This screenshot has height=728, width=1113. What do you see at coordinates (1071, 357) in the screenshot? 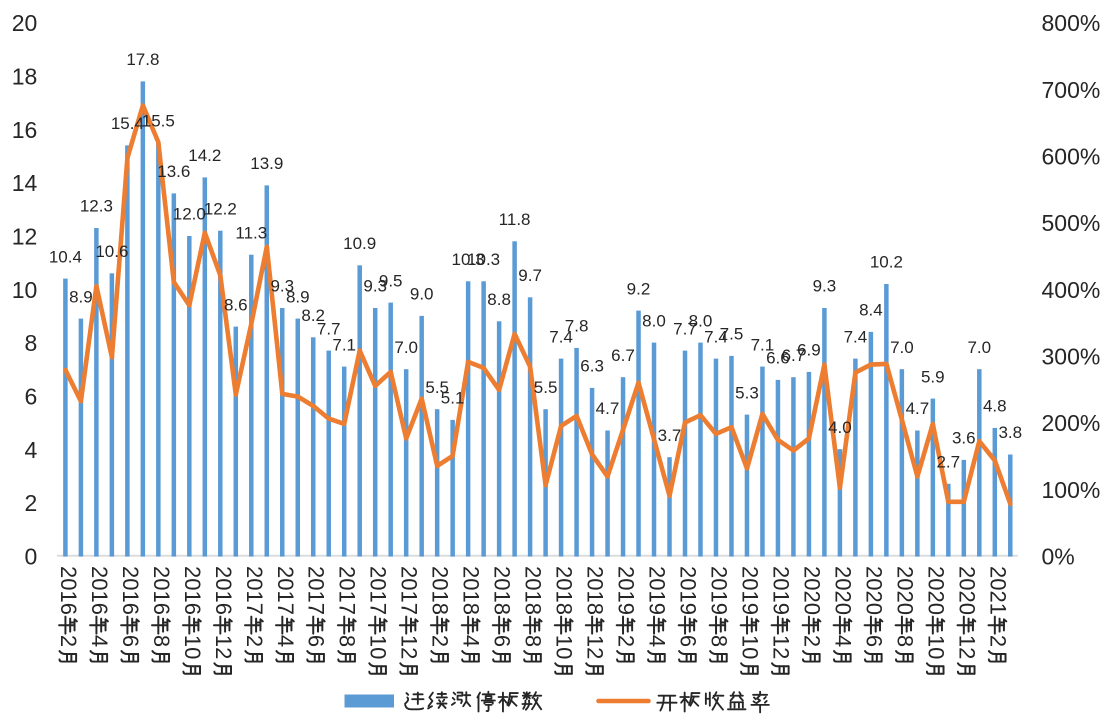
I see `svg-text: 300%` at bounding box center [1071, 357].